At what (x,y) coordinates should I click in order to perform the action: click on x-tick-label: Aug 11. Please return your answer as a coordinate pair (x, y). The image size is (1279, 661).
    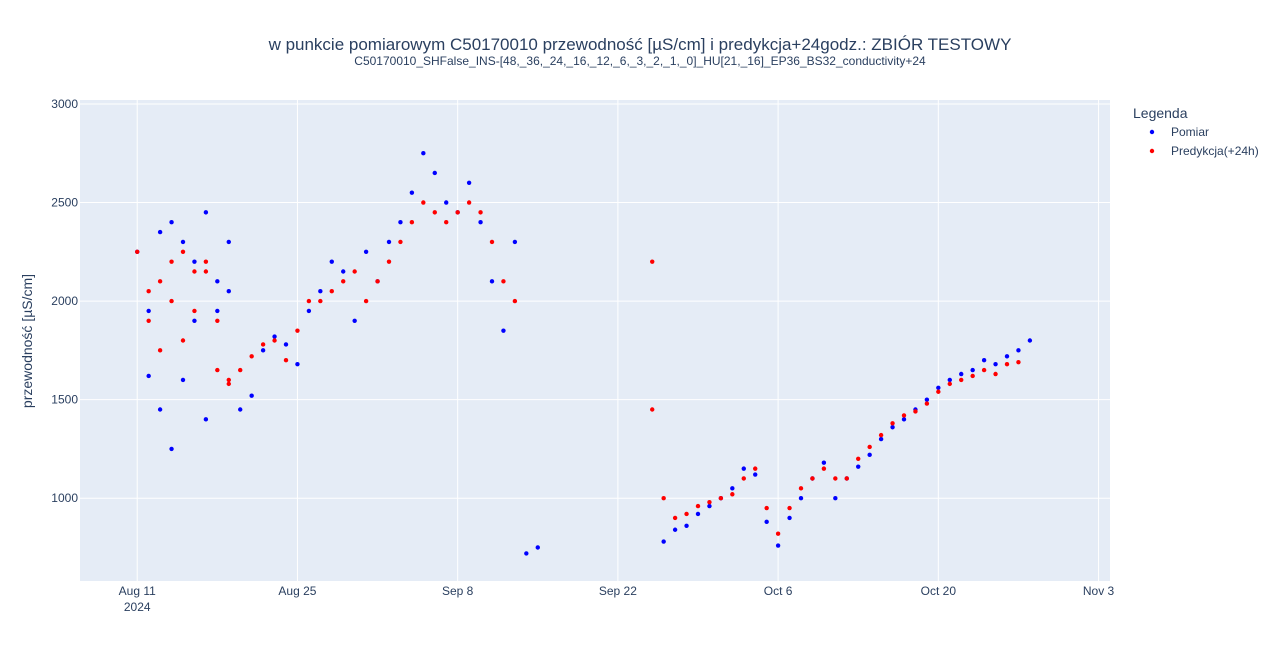
    Looking at the image, I should click on (137, 591).